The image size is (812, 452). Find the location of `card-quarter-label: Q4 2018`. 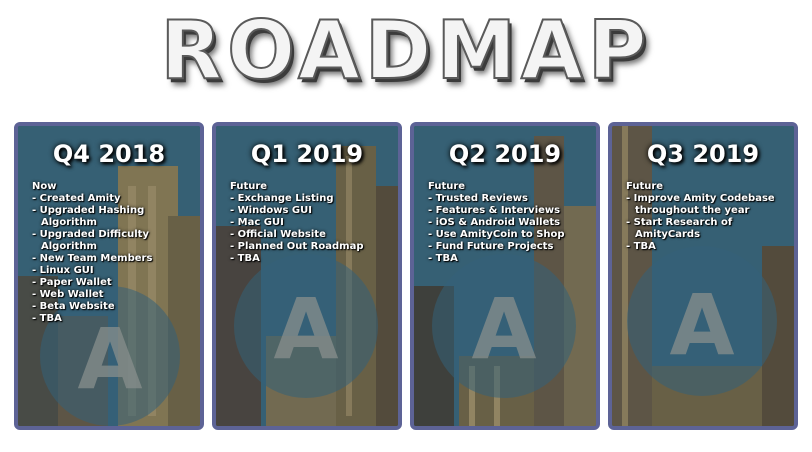

card-quarter-label: Q4 2018 is located at coordinates (109, 154).